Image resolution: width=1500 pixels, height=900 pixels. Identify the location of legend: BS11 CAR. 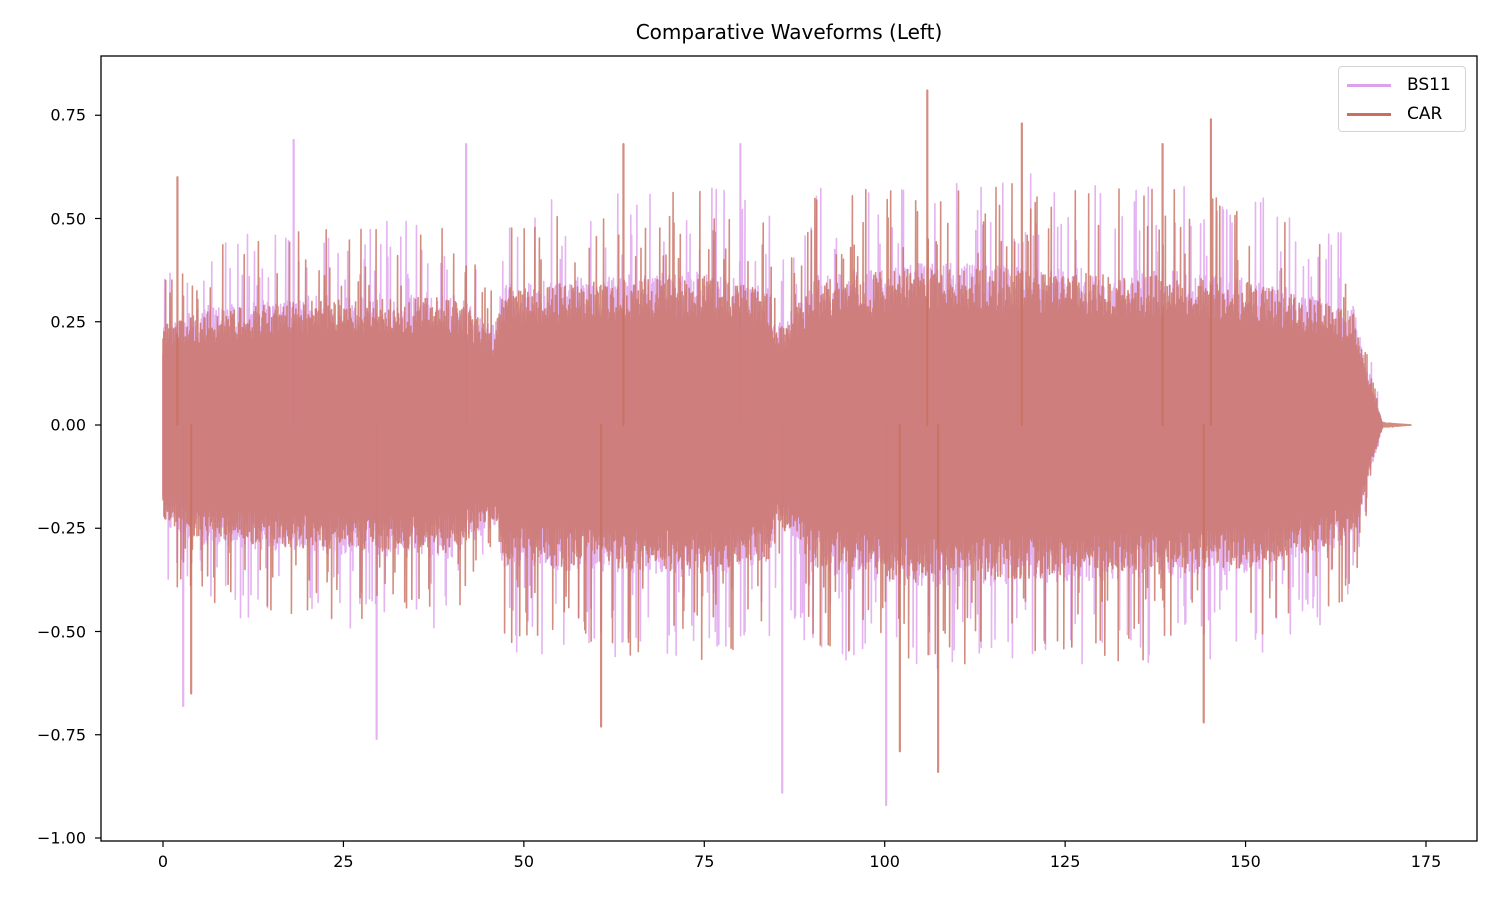
(1402, 99).